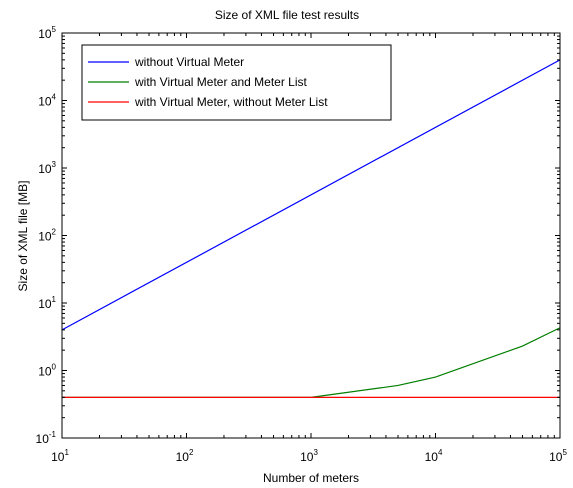 The height and width of the screenshot is (488, 573). I want to click on legend-label-3: with Virtual Meter, without Meter List, so click(231, 102).